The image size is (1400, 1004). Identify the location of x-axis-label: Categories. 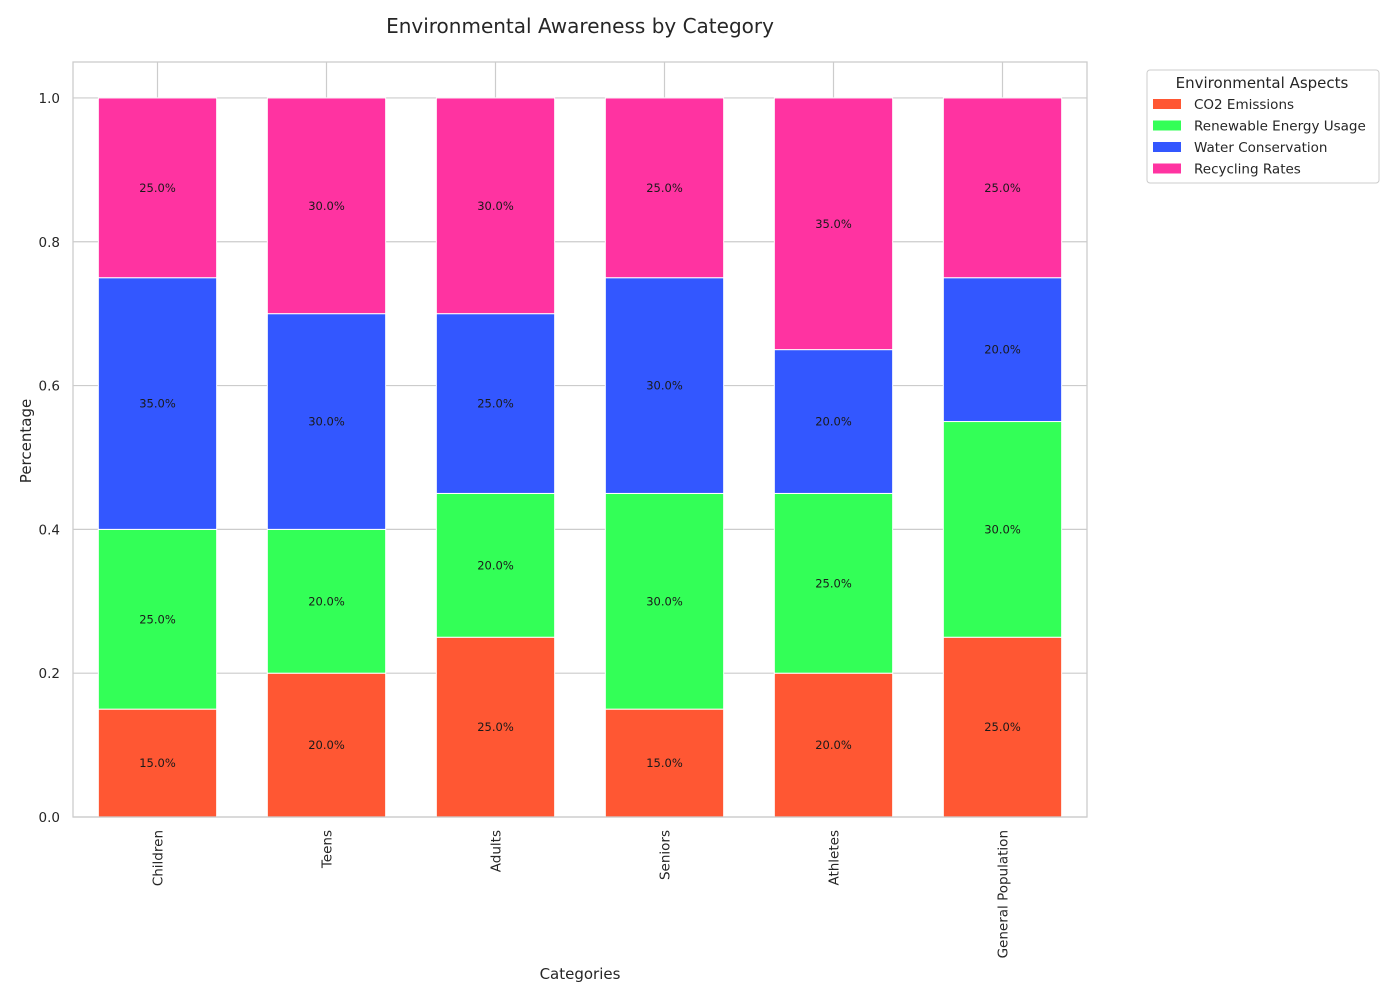
(580, 974).